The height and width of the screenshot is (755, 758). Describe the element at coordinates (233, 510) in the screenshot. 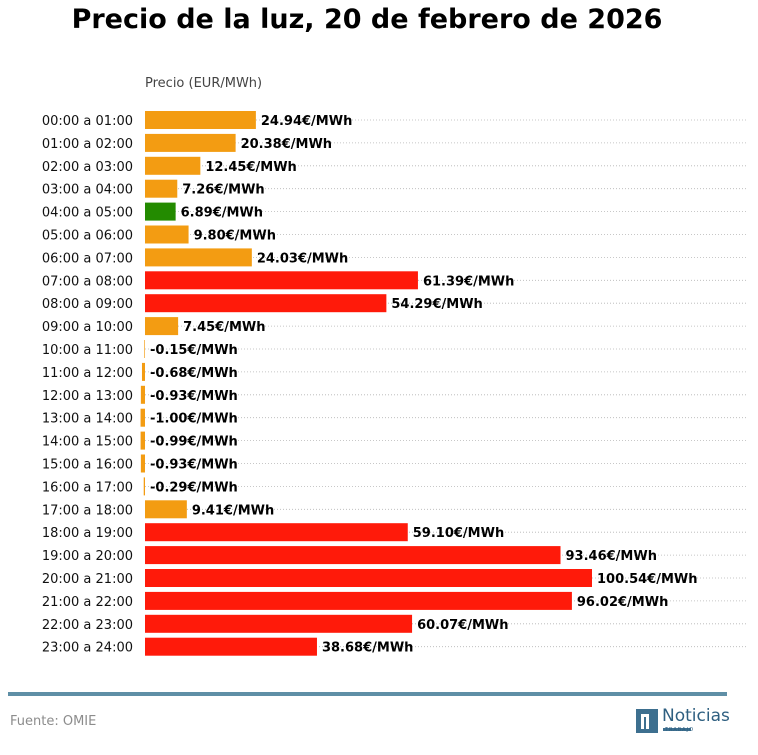

I see `data-label: 9.41€/MWh` at that location.